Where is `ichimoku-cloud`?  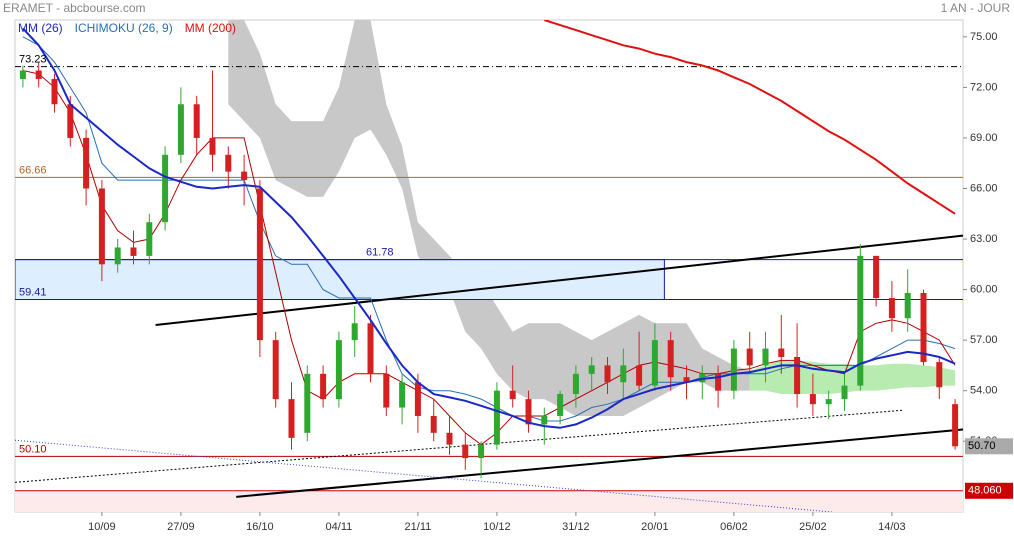 ichimoku-cloud is located at coordinates (852, 377).